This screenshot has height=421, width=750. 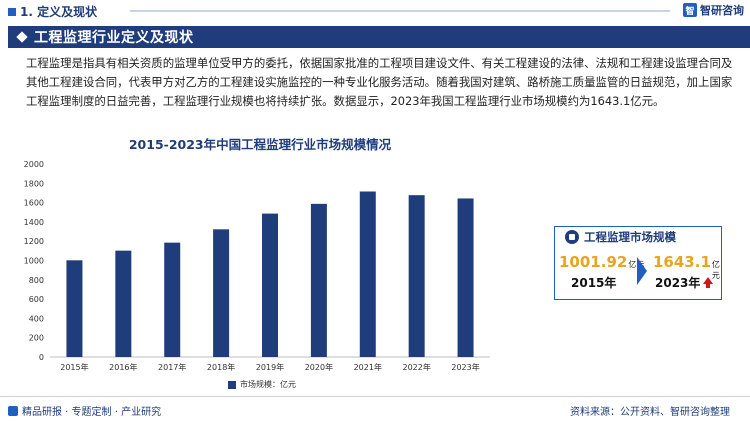 I want to click on left-value-block: 1001.92 亿元, so click(x=601, y=262).